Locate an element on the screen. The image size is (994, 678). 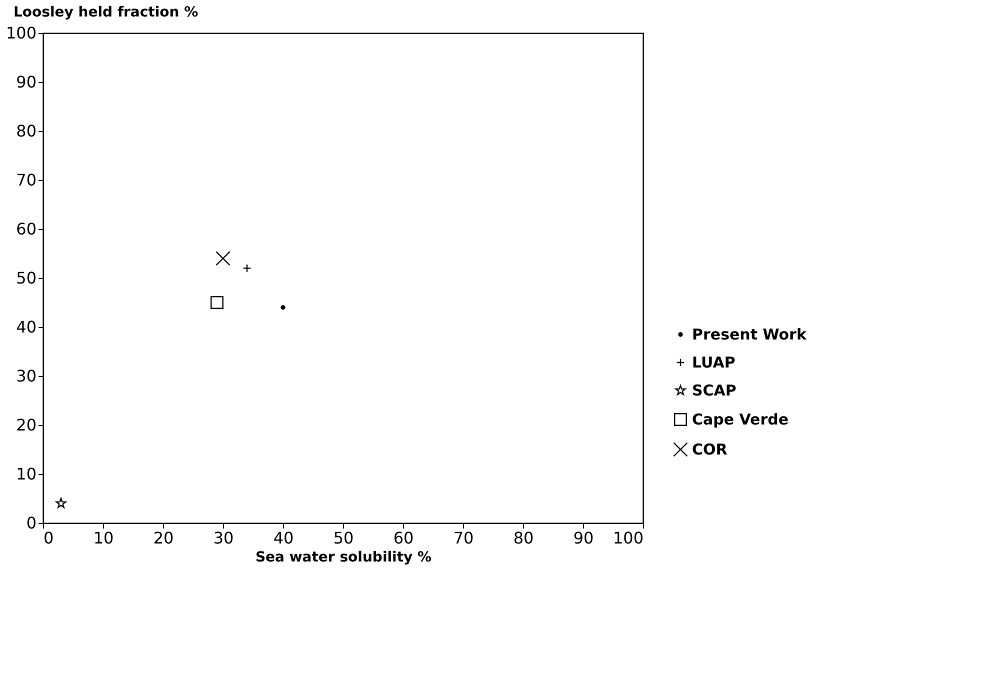
y-tick-label: 100 is located at coordinates (21, 33).